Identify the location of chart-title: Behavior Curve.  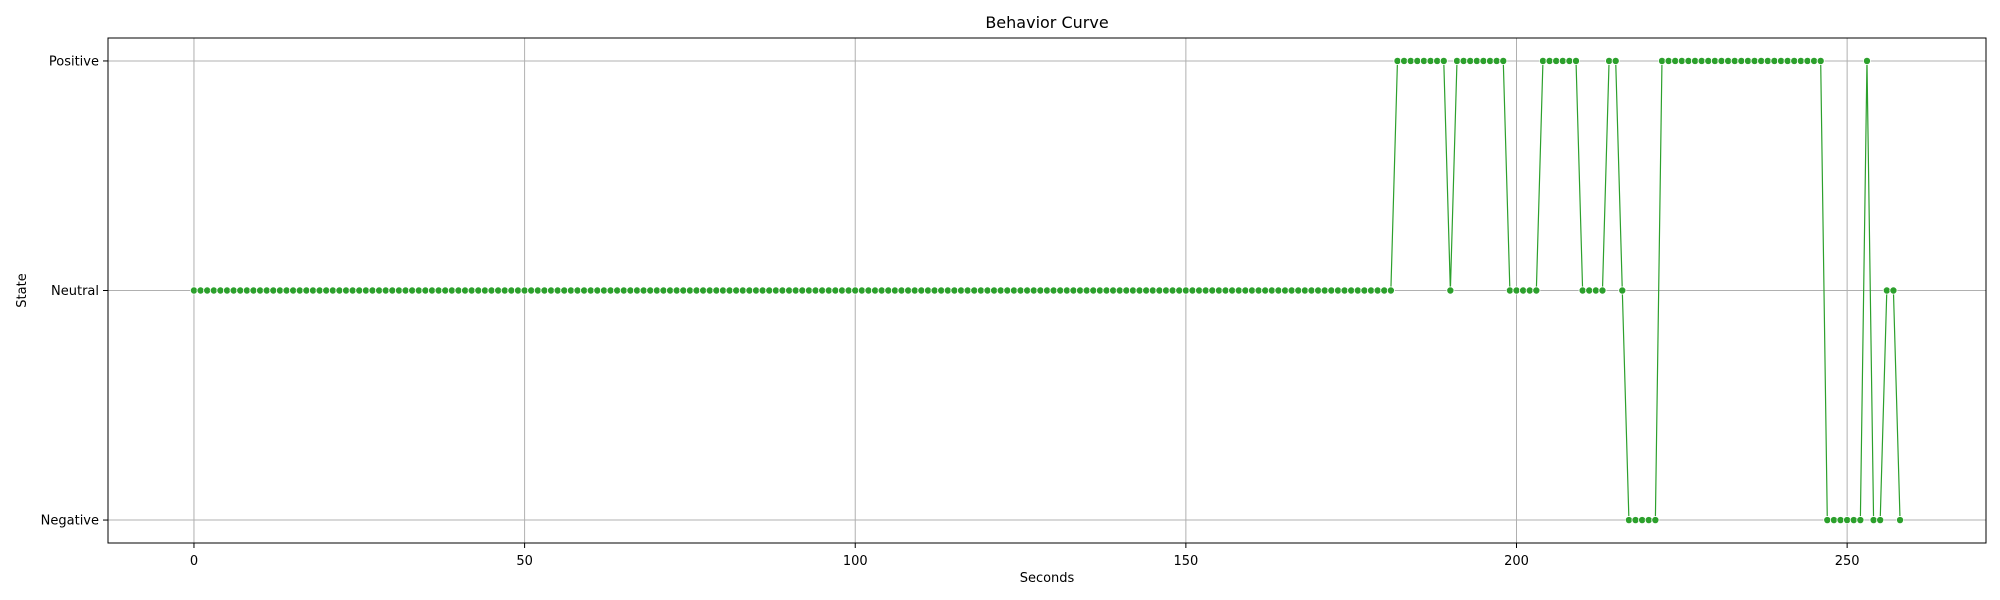
(1046, 22).